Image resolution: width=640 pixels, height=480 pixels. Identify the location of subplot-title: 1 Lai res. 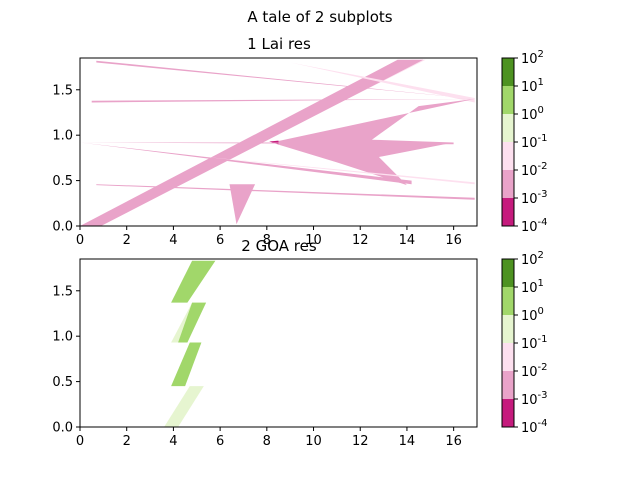
(279, 44).